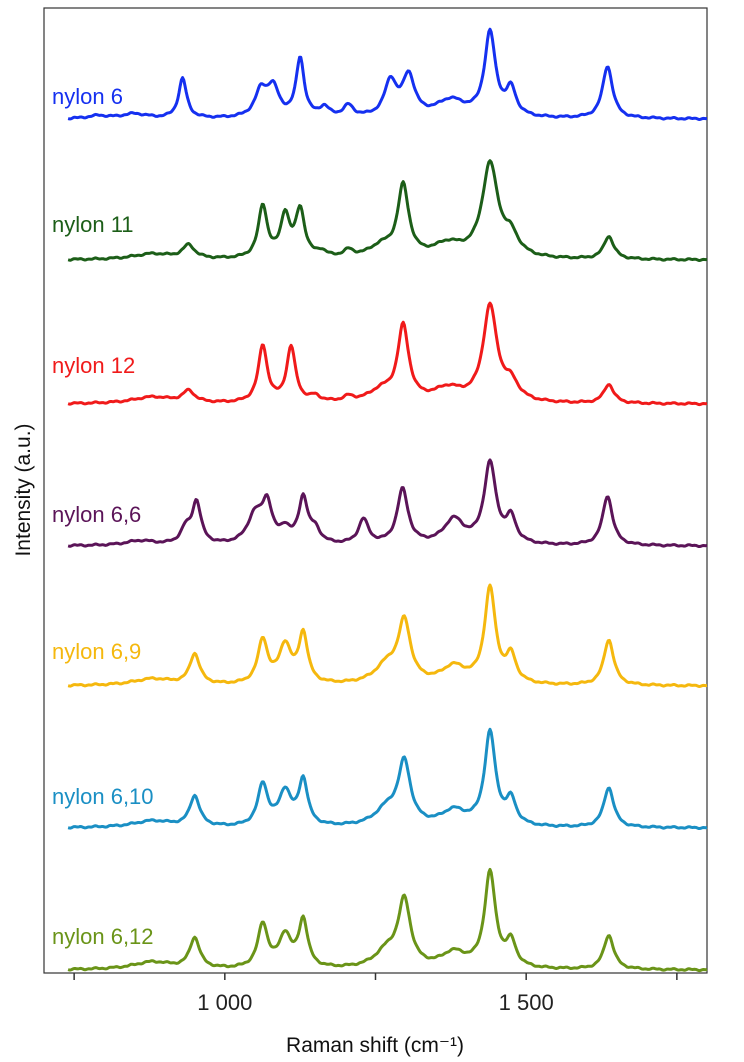 This screenshot has width=744, height=1062. Describe the element at coordinates (93, 224) in the screenshot. I see `series-label: nylon 11` at that location.